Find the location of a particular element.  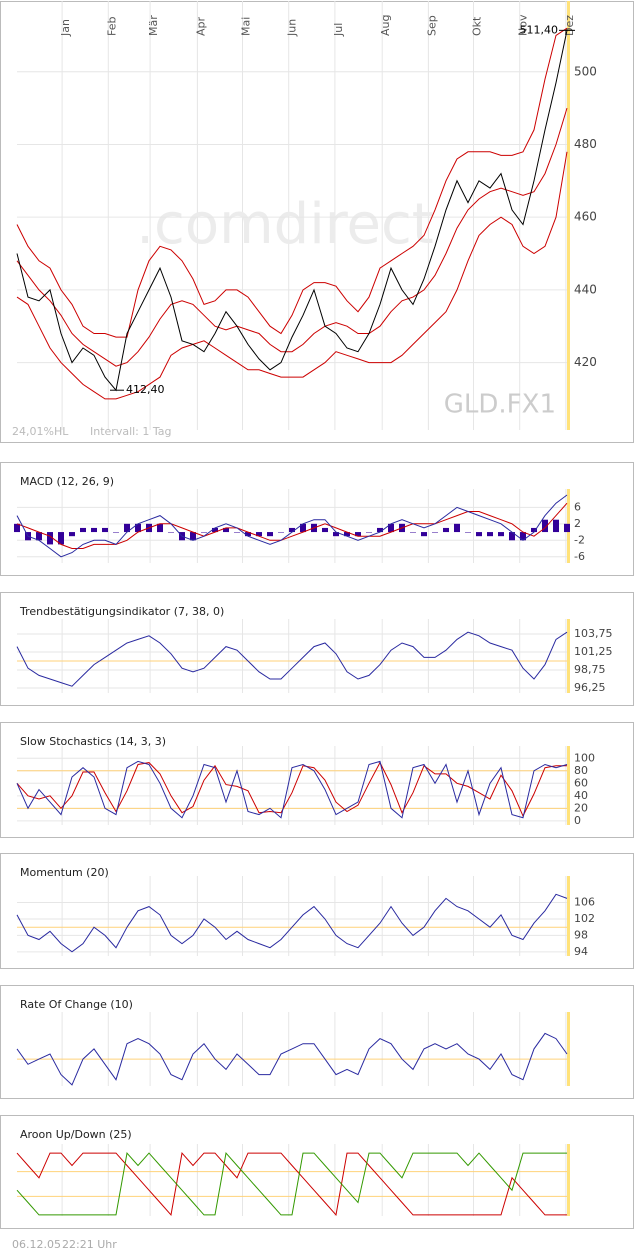

y-tick-label: 440 is located at coordinates (585, 289).